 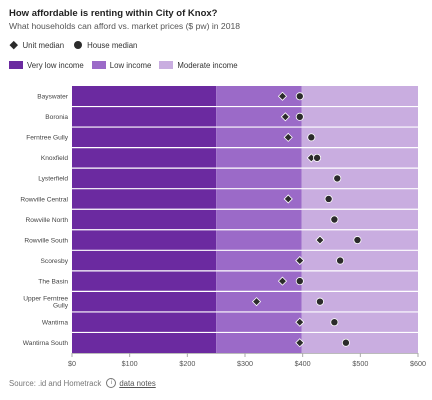 I want to click on source-label: Source: .id and Hometrack, so click(x=55, y=383).